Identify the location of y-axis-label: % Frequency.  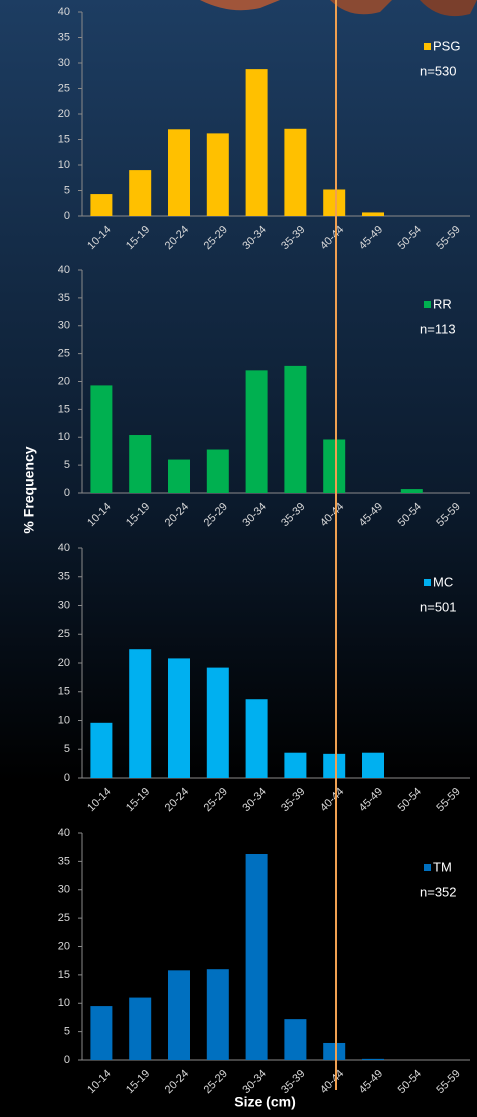
(29, 489).